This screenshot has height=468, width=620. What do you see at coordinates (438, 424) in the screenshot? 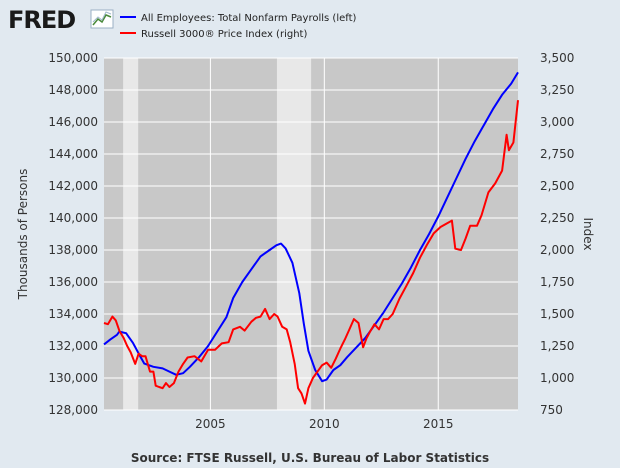
I see `x-tick-label: 2015` at bounding box center [438, 424].